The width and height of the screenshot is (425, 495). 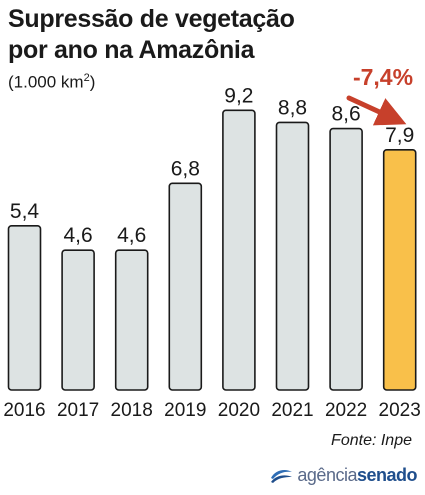 What do you see at coordinates (346, 410) in the screenshot?
I see `x-tick-label-2022: 2022` at bounding box center [346, 410].